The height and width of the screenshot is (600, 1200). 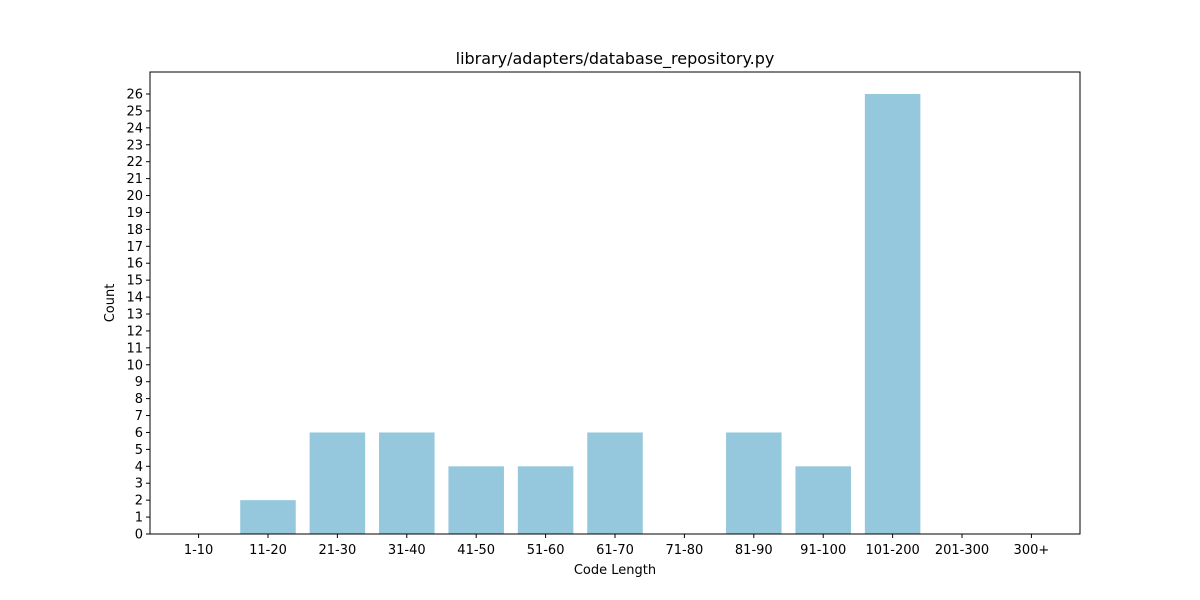 What do you see at coordinates (754, 550) in the screenshot?
I see `x-tick-label: 81-90` at bounding box center [754, 550].